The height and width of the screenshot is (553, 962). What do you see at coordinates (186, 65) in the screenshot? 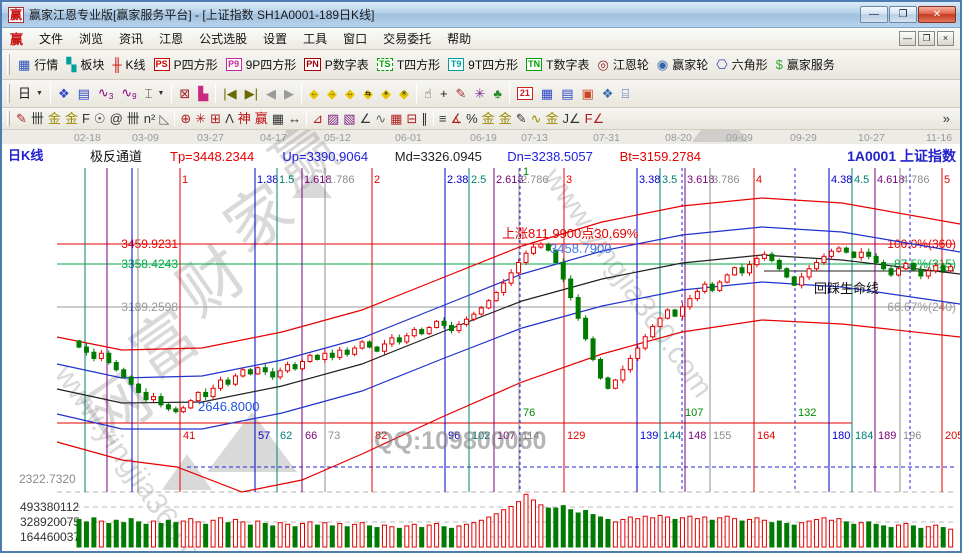
I see `toolbar-button-P四方形: PS P四方形` at bounding box center [186, 65].